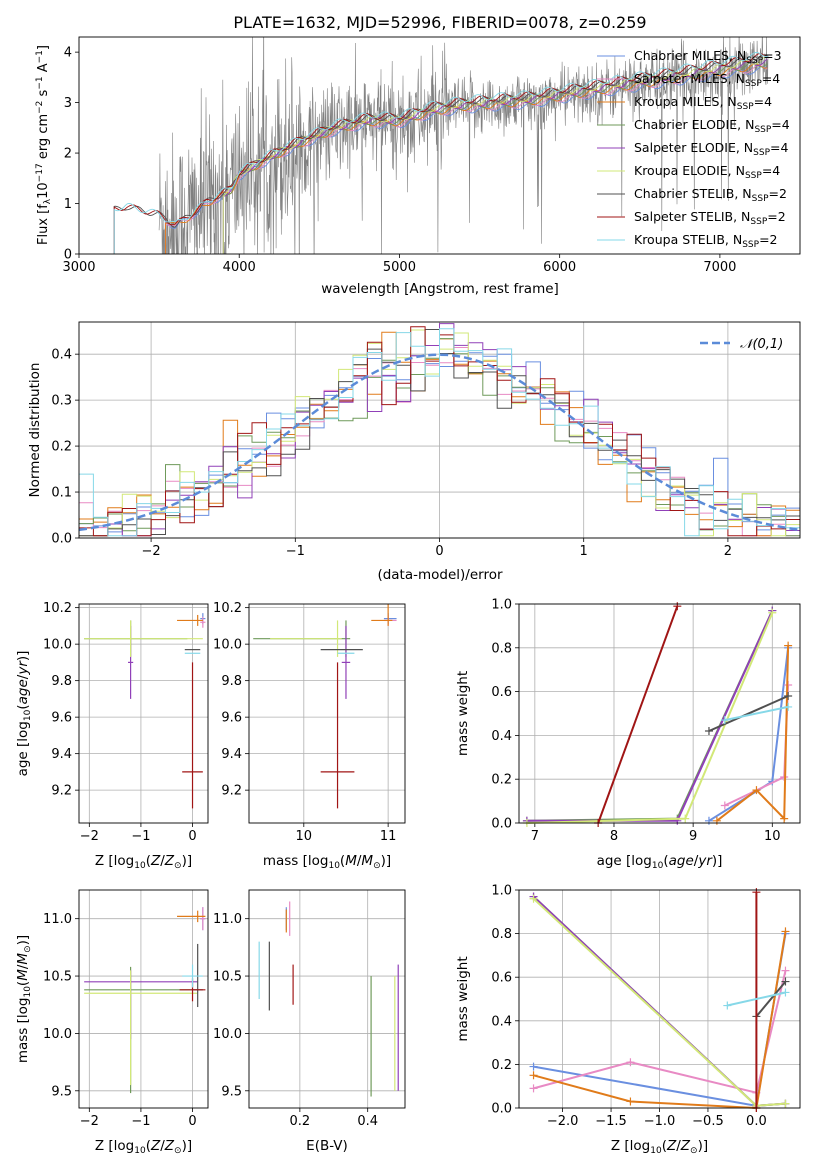  Describe the element at coordinates (57, 645) in the screenshot. I see `age_vs_Z-ytick-label-4: 10.0` at that location.